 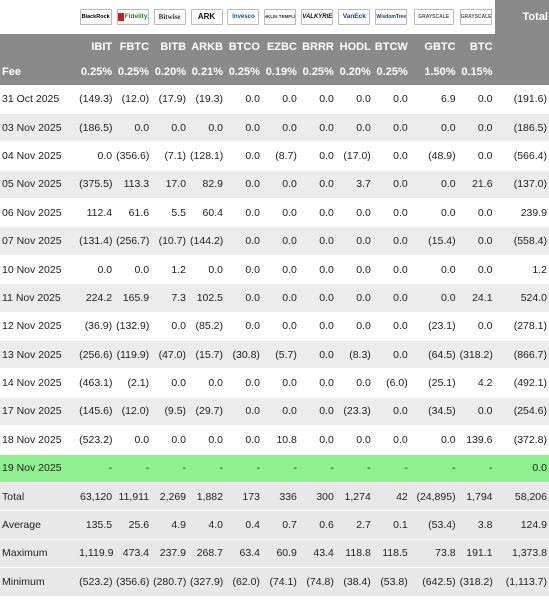 What do you see at coordinates (317, 497) in the screenshot?
I see `stat-cell: 300` at bounding box center [317, 497].